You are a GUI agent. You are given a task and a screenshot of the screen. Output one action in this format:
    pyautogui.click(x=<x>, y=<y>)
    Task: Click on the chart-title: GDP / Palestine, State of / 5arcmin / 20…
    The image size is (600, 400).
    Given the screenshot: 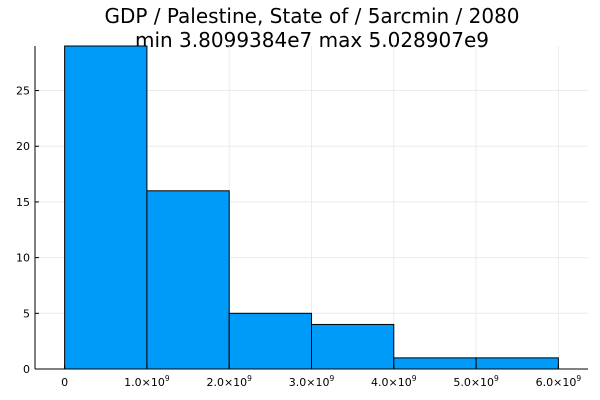 What is the action you would take?
    pyautogui.click(x=311, y=16)
    